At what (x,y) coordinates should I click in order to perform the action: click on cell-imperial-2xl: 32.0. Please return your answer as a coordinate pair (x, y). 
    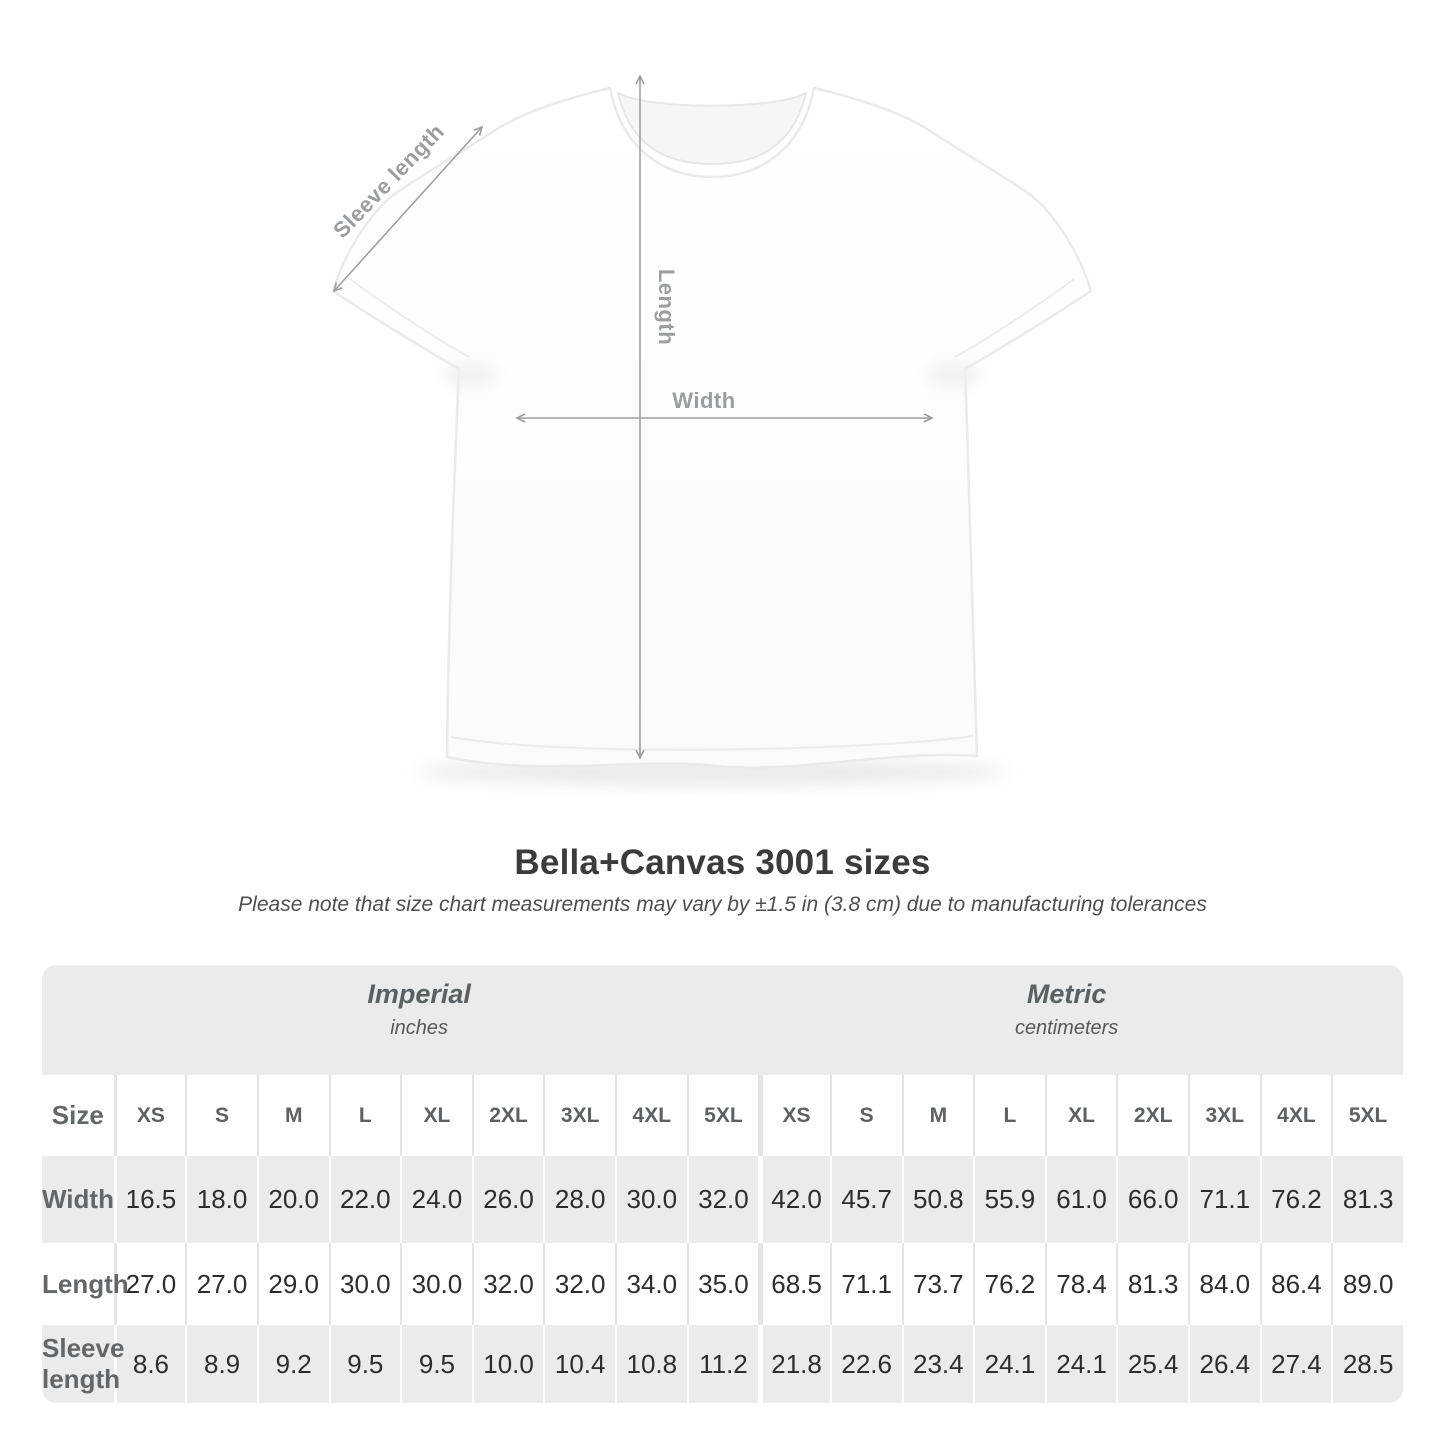
    Looking at the image, I should click on (507, 1284).